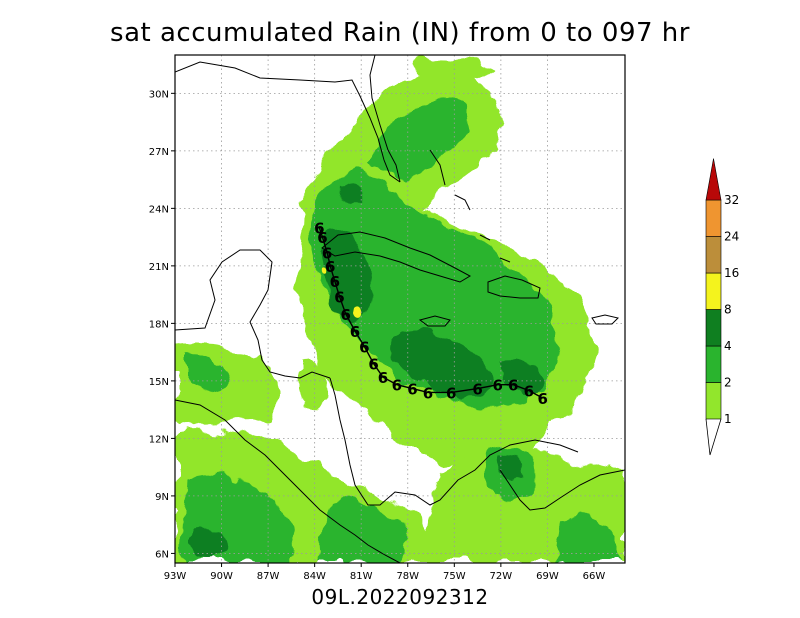 The image size is (800, 618). Describe the element at coordinates (514, 287) in the screenshot. I see `hispaniola` at that location.